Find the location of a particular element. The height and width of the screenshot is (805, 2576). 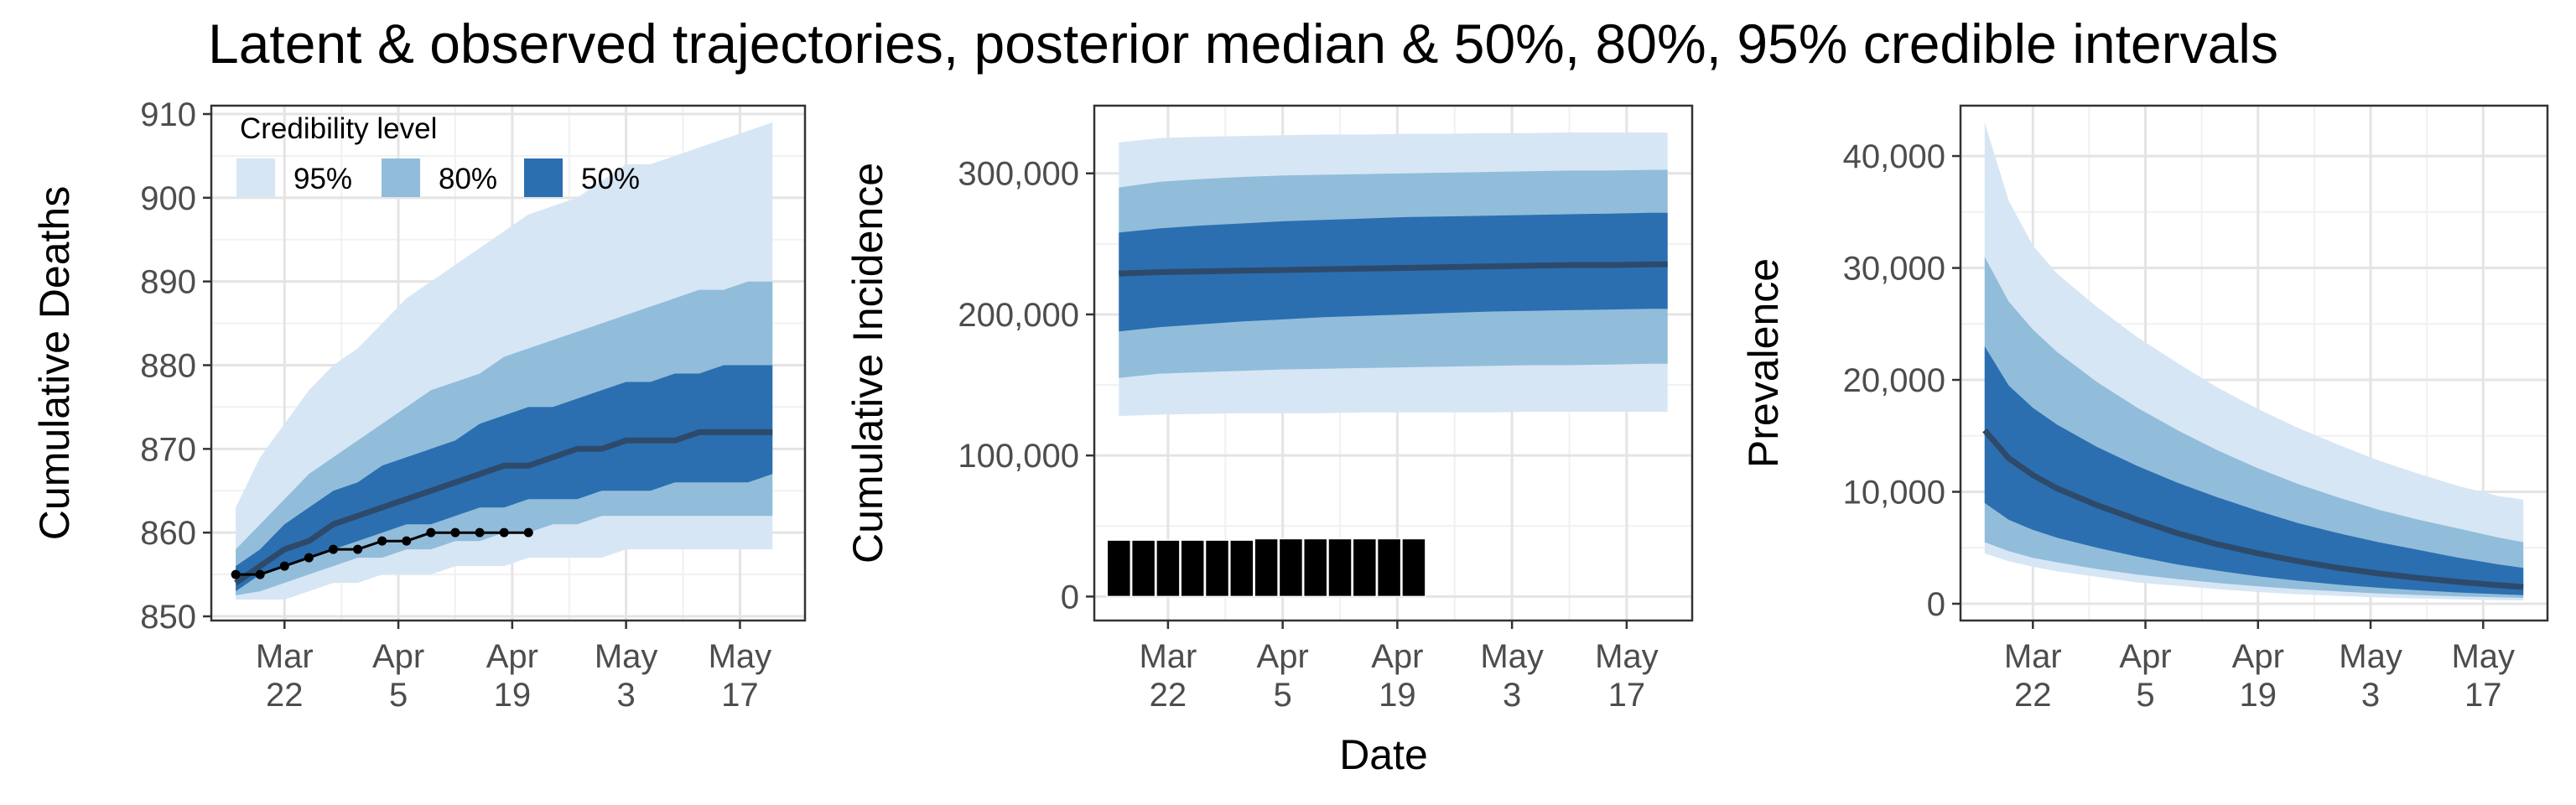

legend-label: 95% is located at coordinates (322, 179).